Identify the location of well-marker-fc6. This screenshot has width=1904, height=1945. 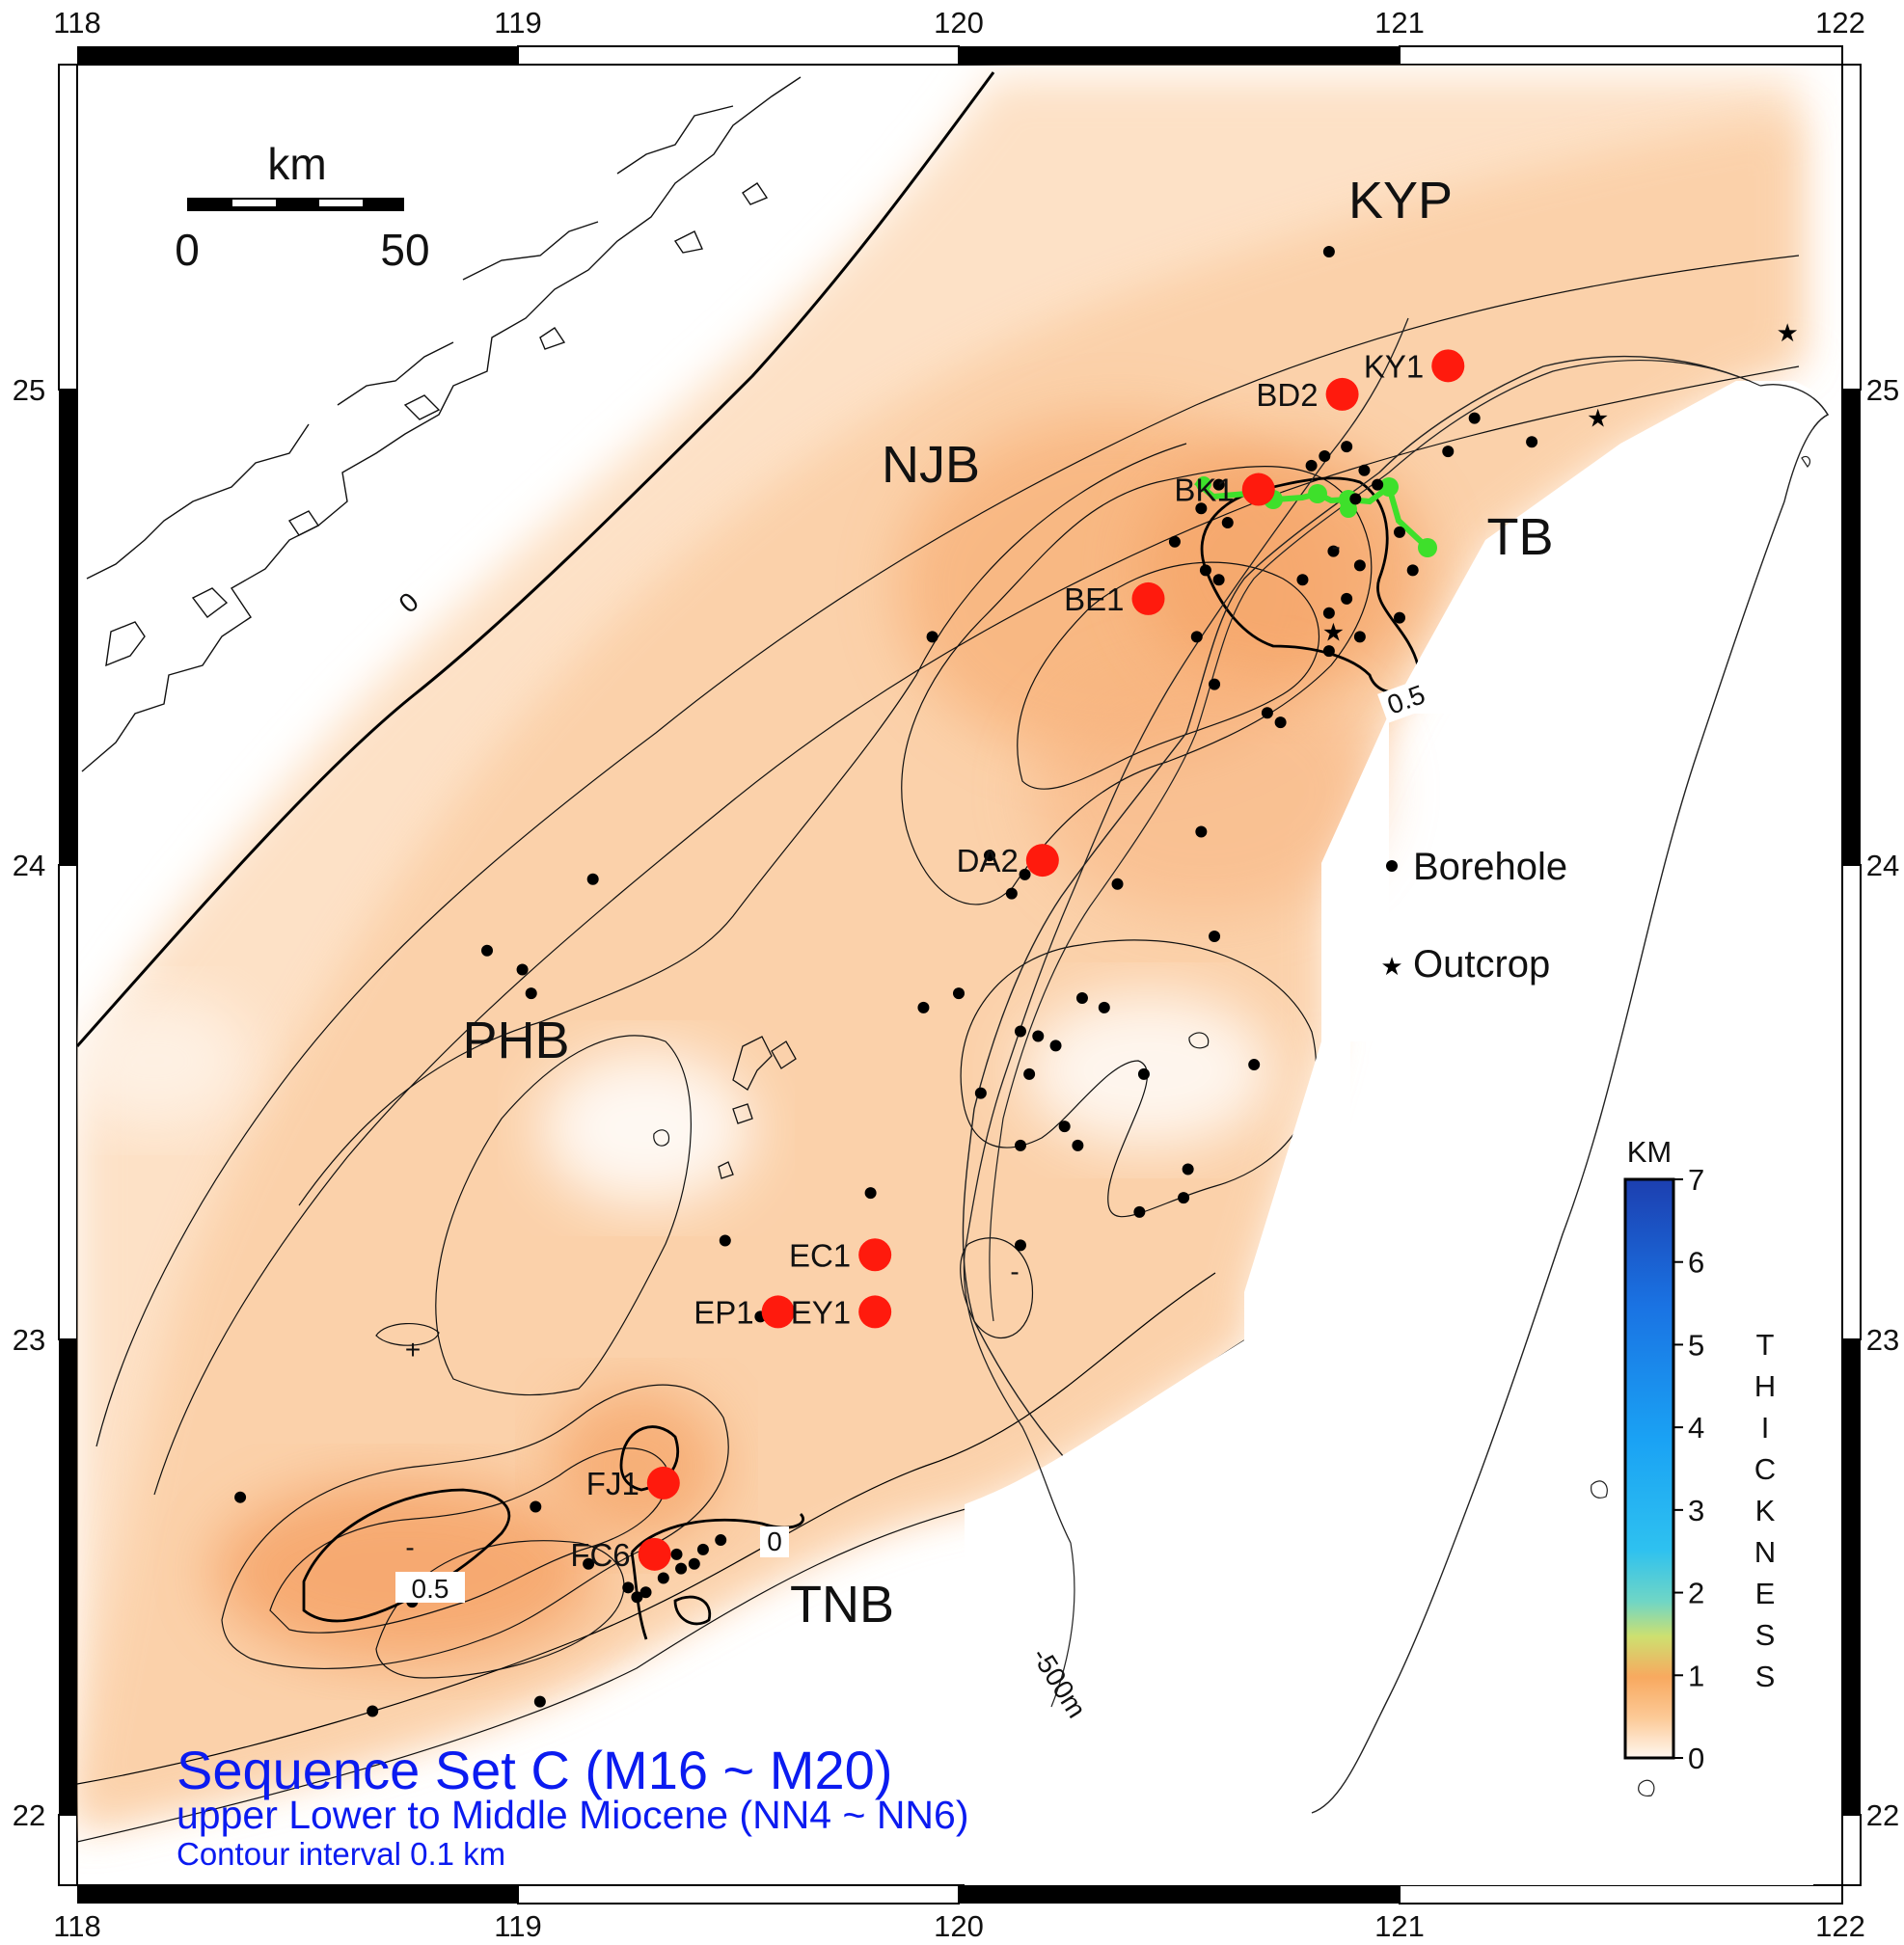
(655, 1554).